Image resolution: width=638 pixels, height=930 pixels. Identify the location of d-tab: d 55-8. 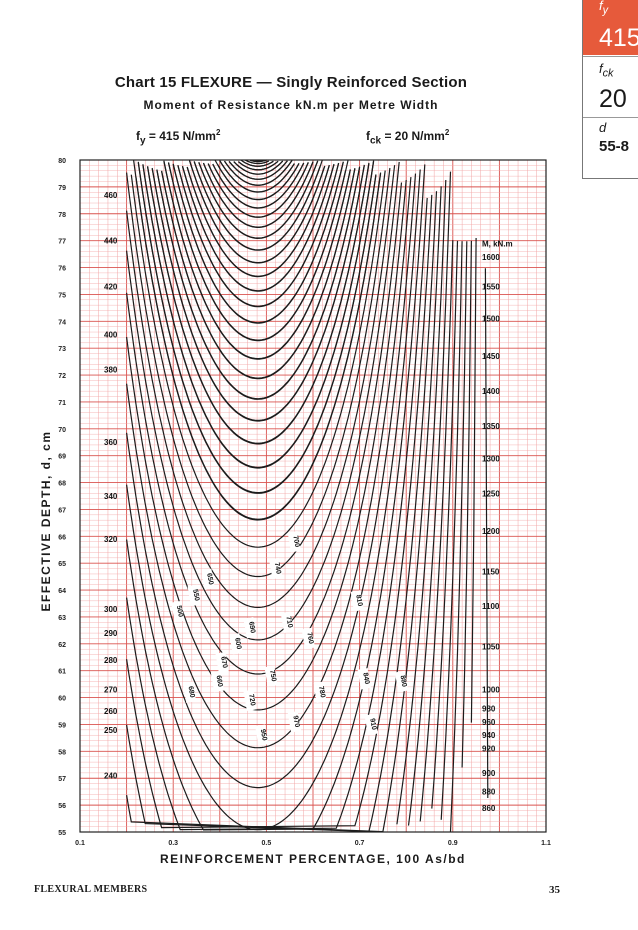
(610, 147).